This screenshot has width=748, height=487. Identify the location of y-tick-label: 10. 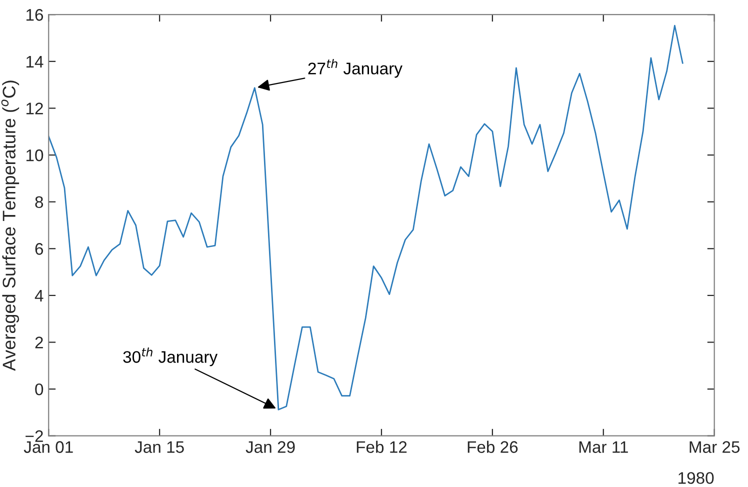
(35, 155).